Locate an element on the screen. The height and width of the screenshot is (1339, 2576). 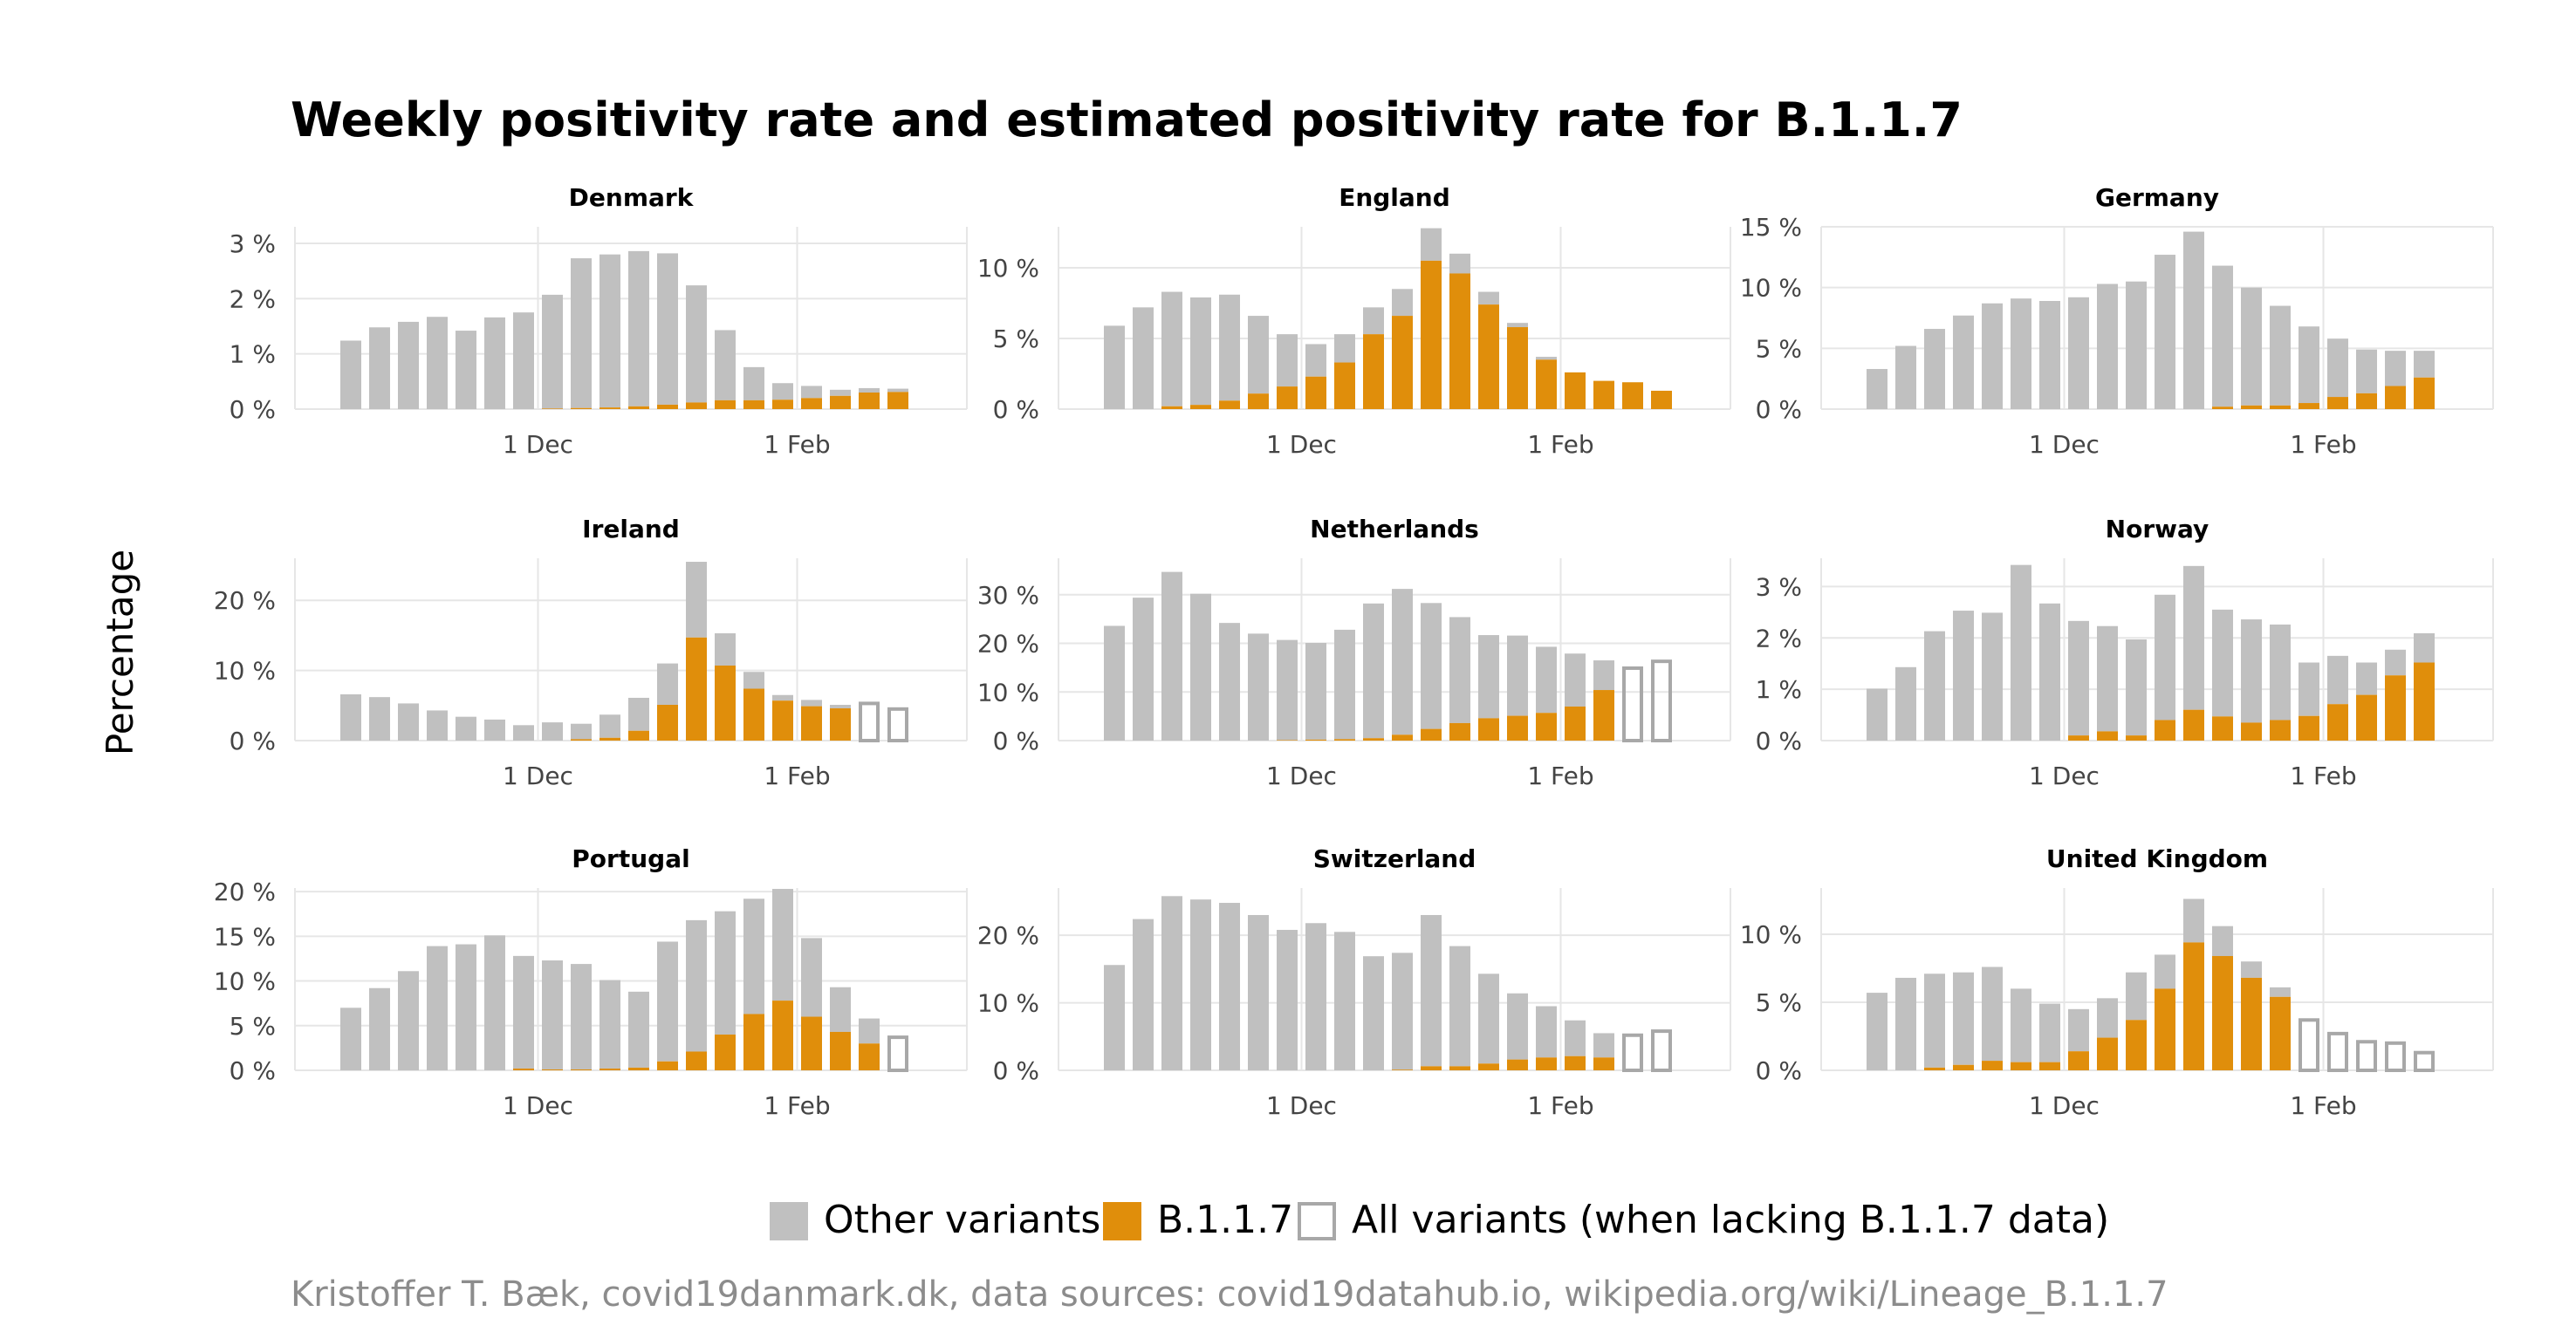
y-tick-label: 5 % is located at coordinates (253, 1026).